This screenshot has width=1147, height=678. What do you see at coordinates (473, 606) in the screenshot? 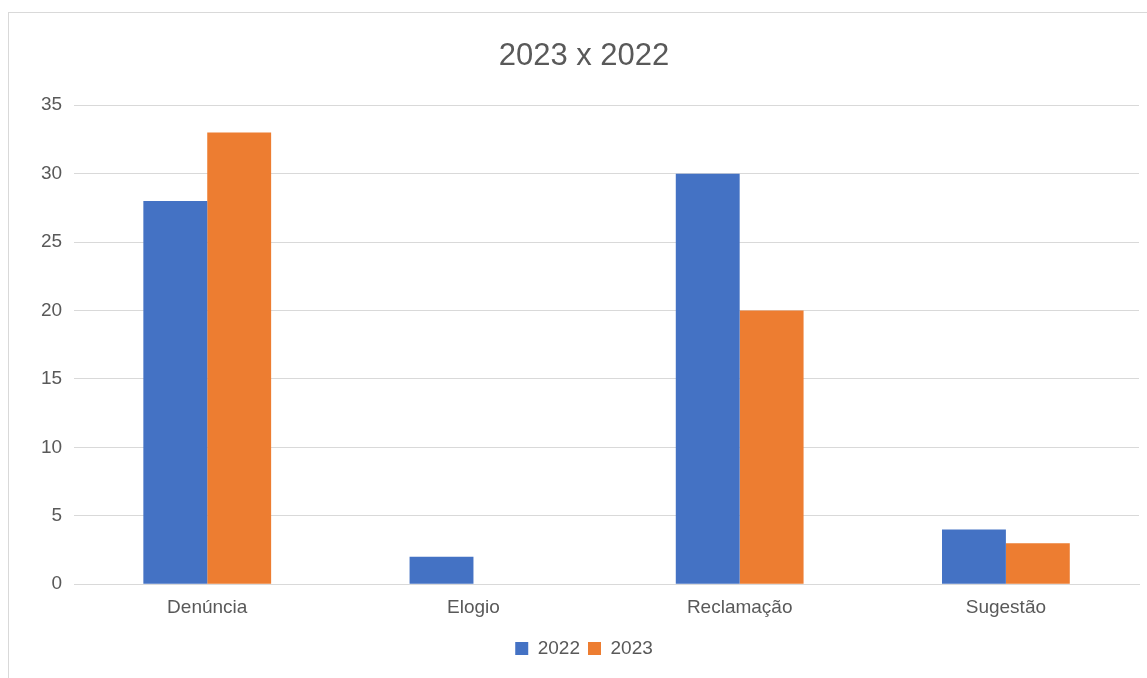
I see `x-tick-label: Elogio` at bounding box center [473, 606].